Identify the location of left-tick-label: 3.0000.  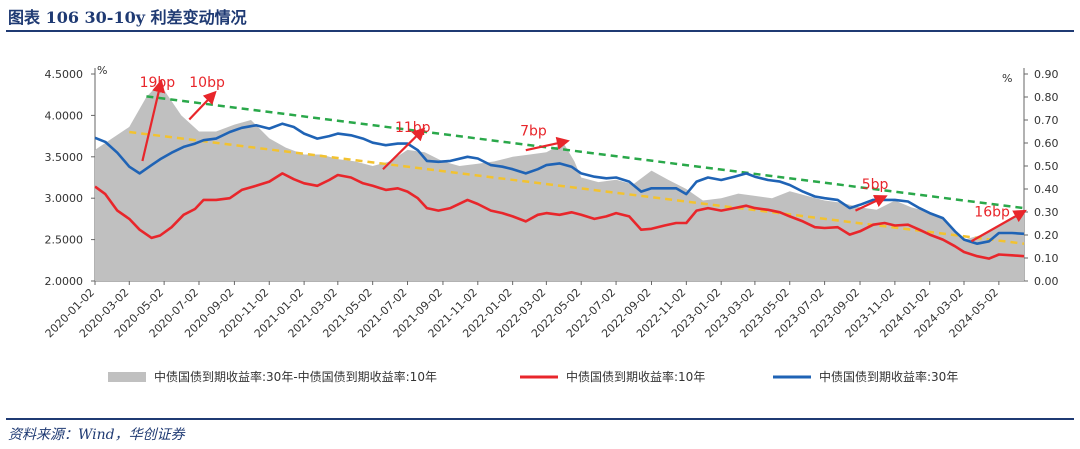
(64, 198).